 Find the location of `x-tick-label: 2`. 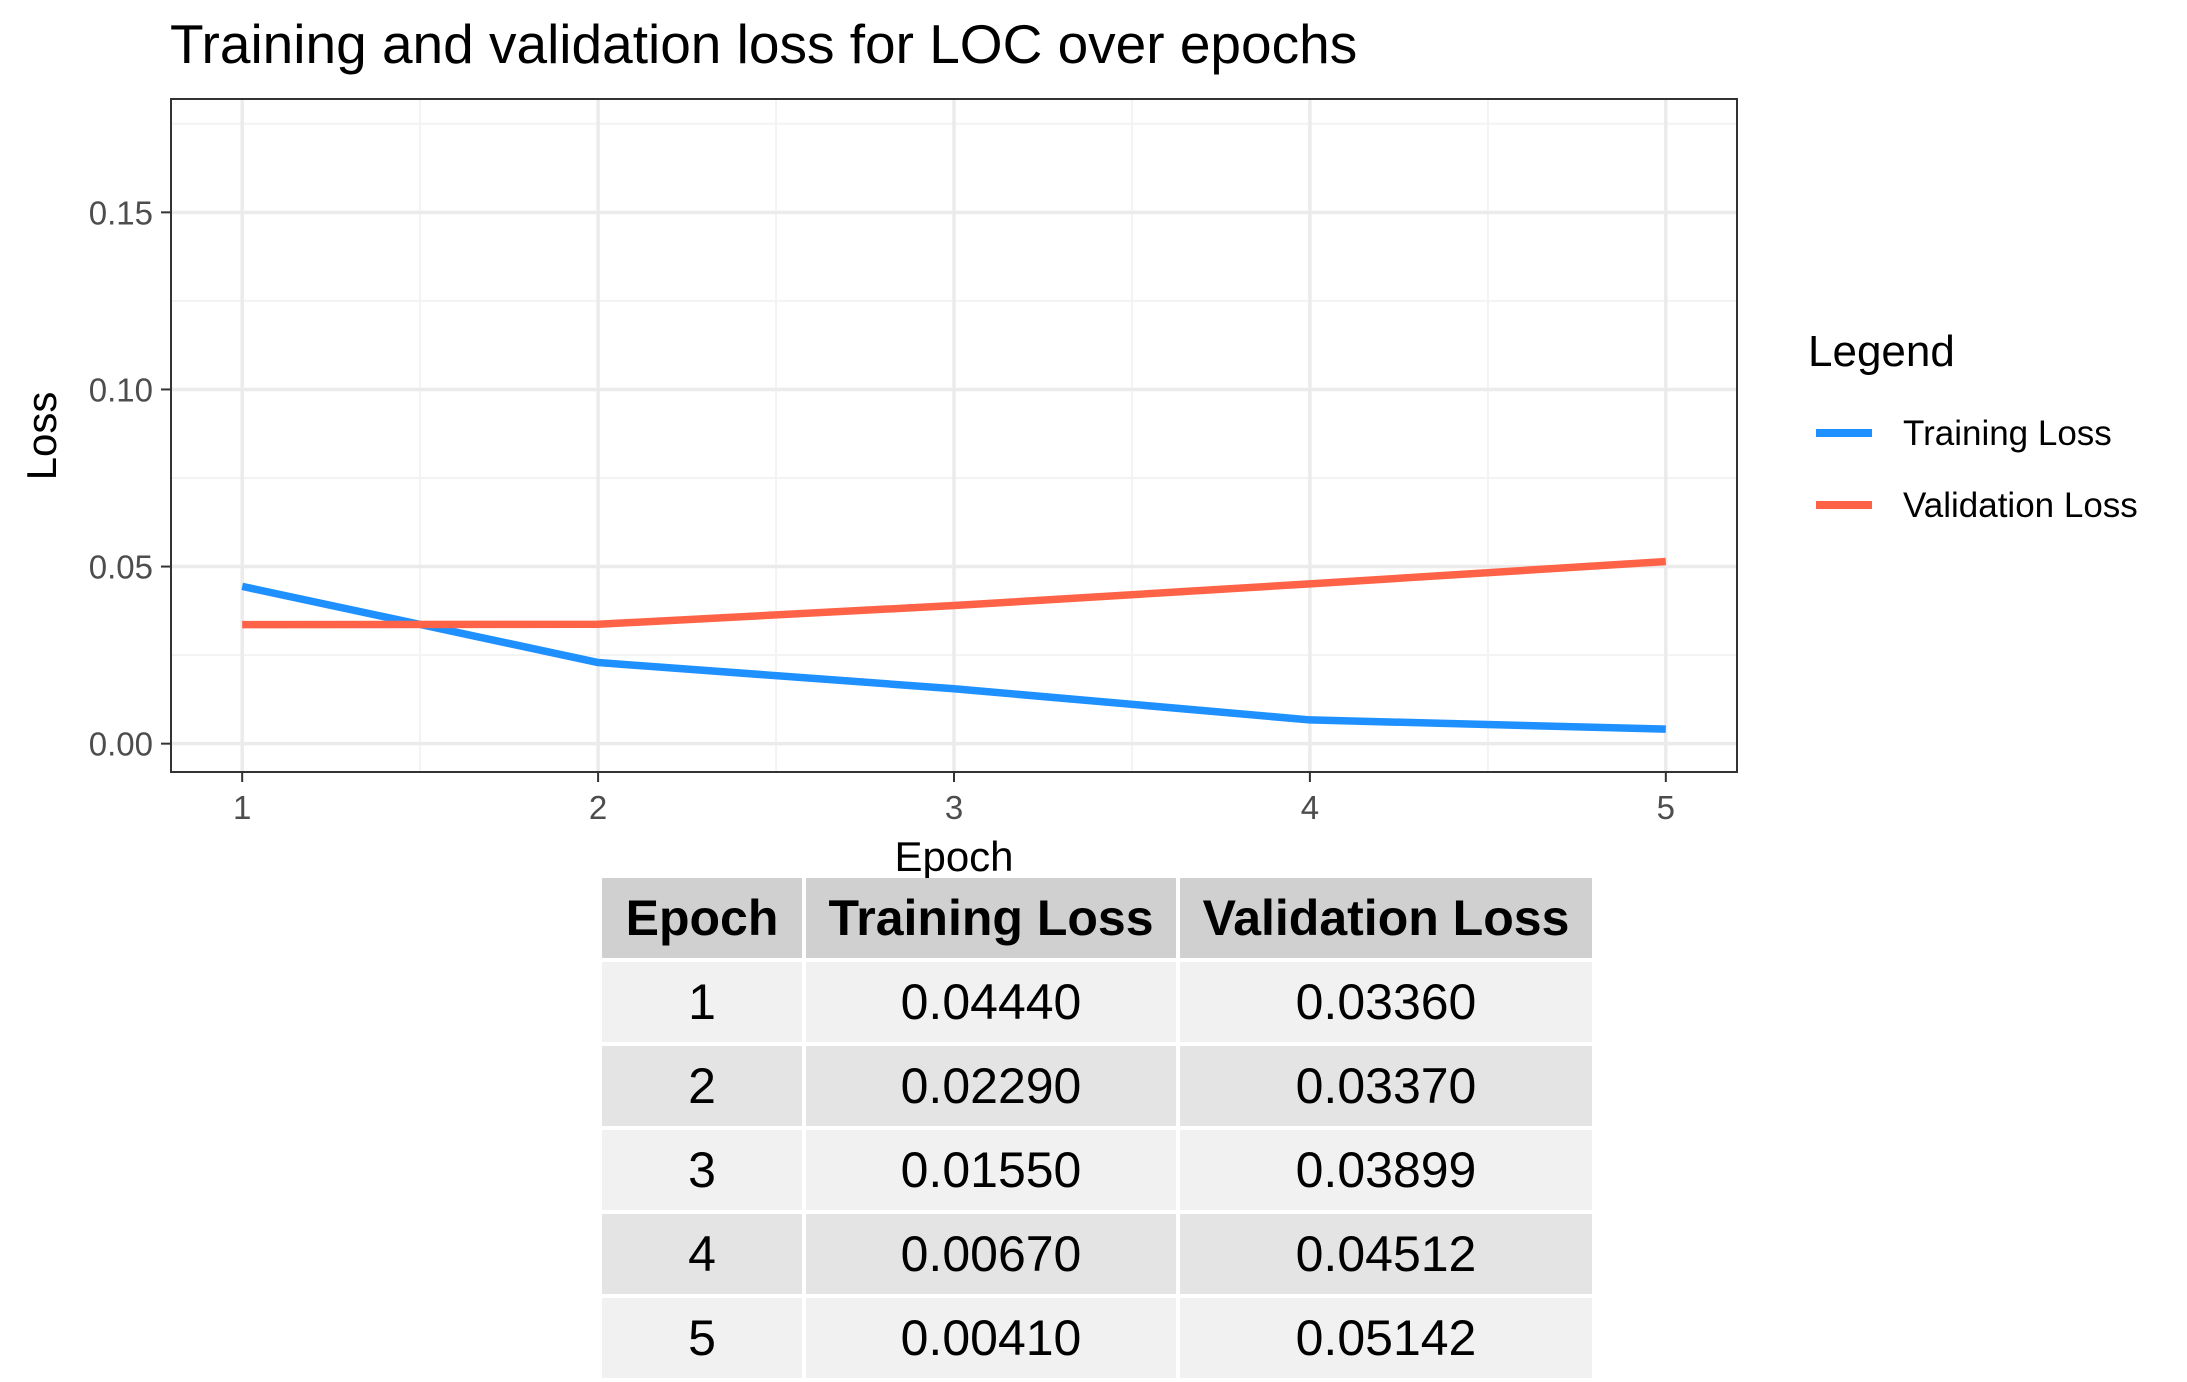

x-tick-label: 2 is located at coordinates (598, 807).